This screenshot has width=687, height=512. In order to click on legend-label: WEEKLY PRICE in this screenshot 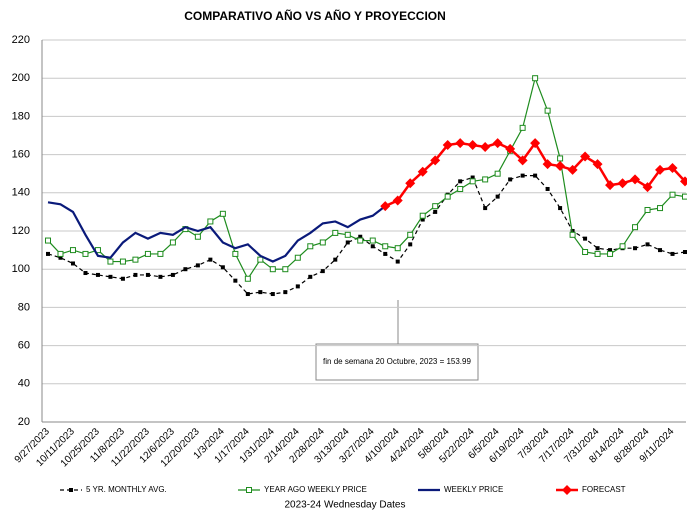, I will do `click(473, 489)`.